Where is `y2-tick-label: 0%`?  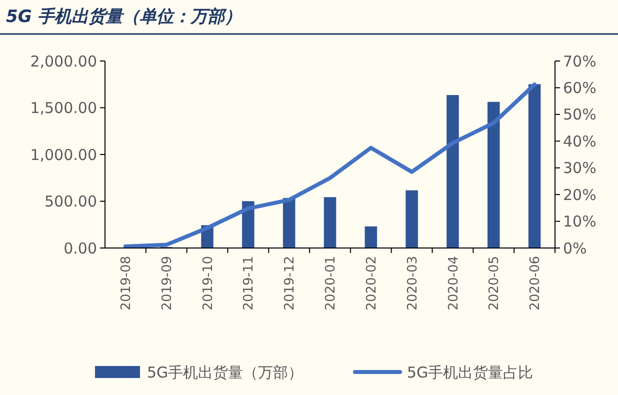 y2-tick-label: 0% is located at coordinates (575, 248).